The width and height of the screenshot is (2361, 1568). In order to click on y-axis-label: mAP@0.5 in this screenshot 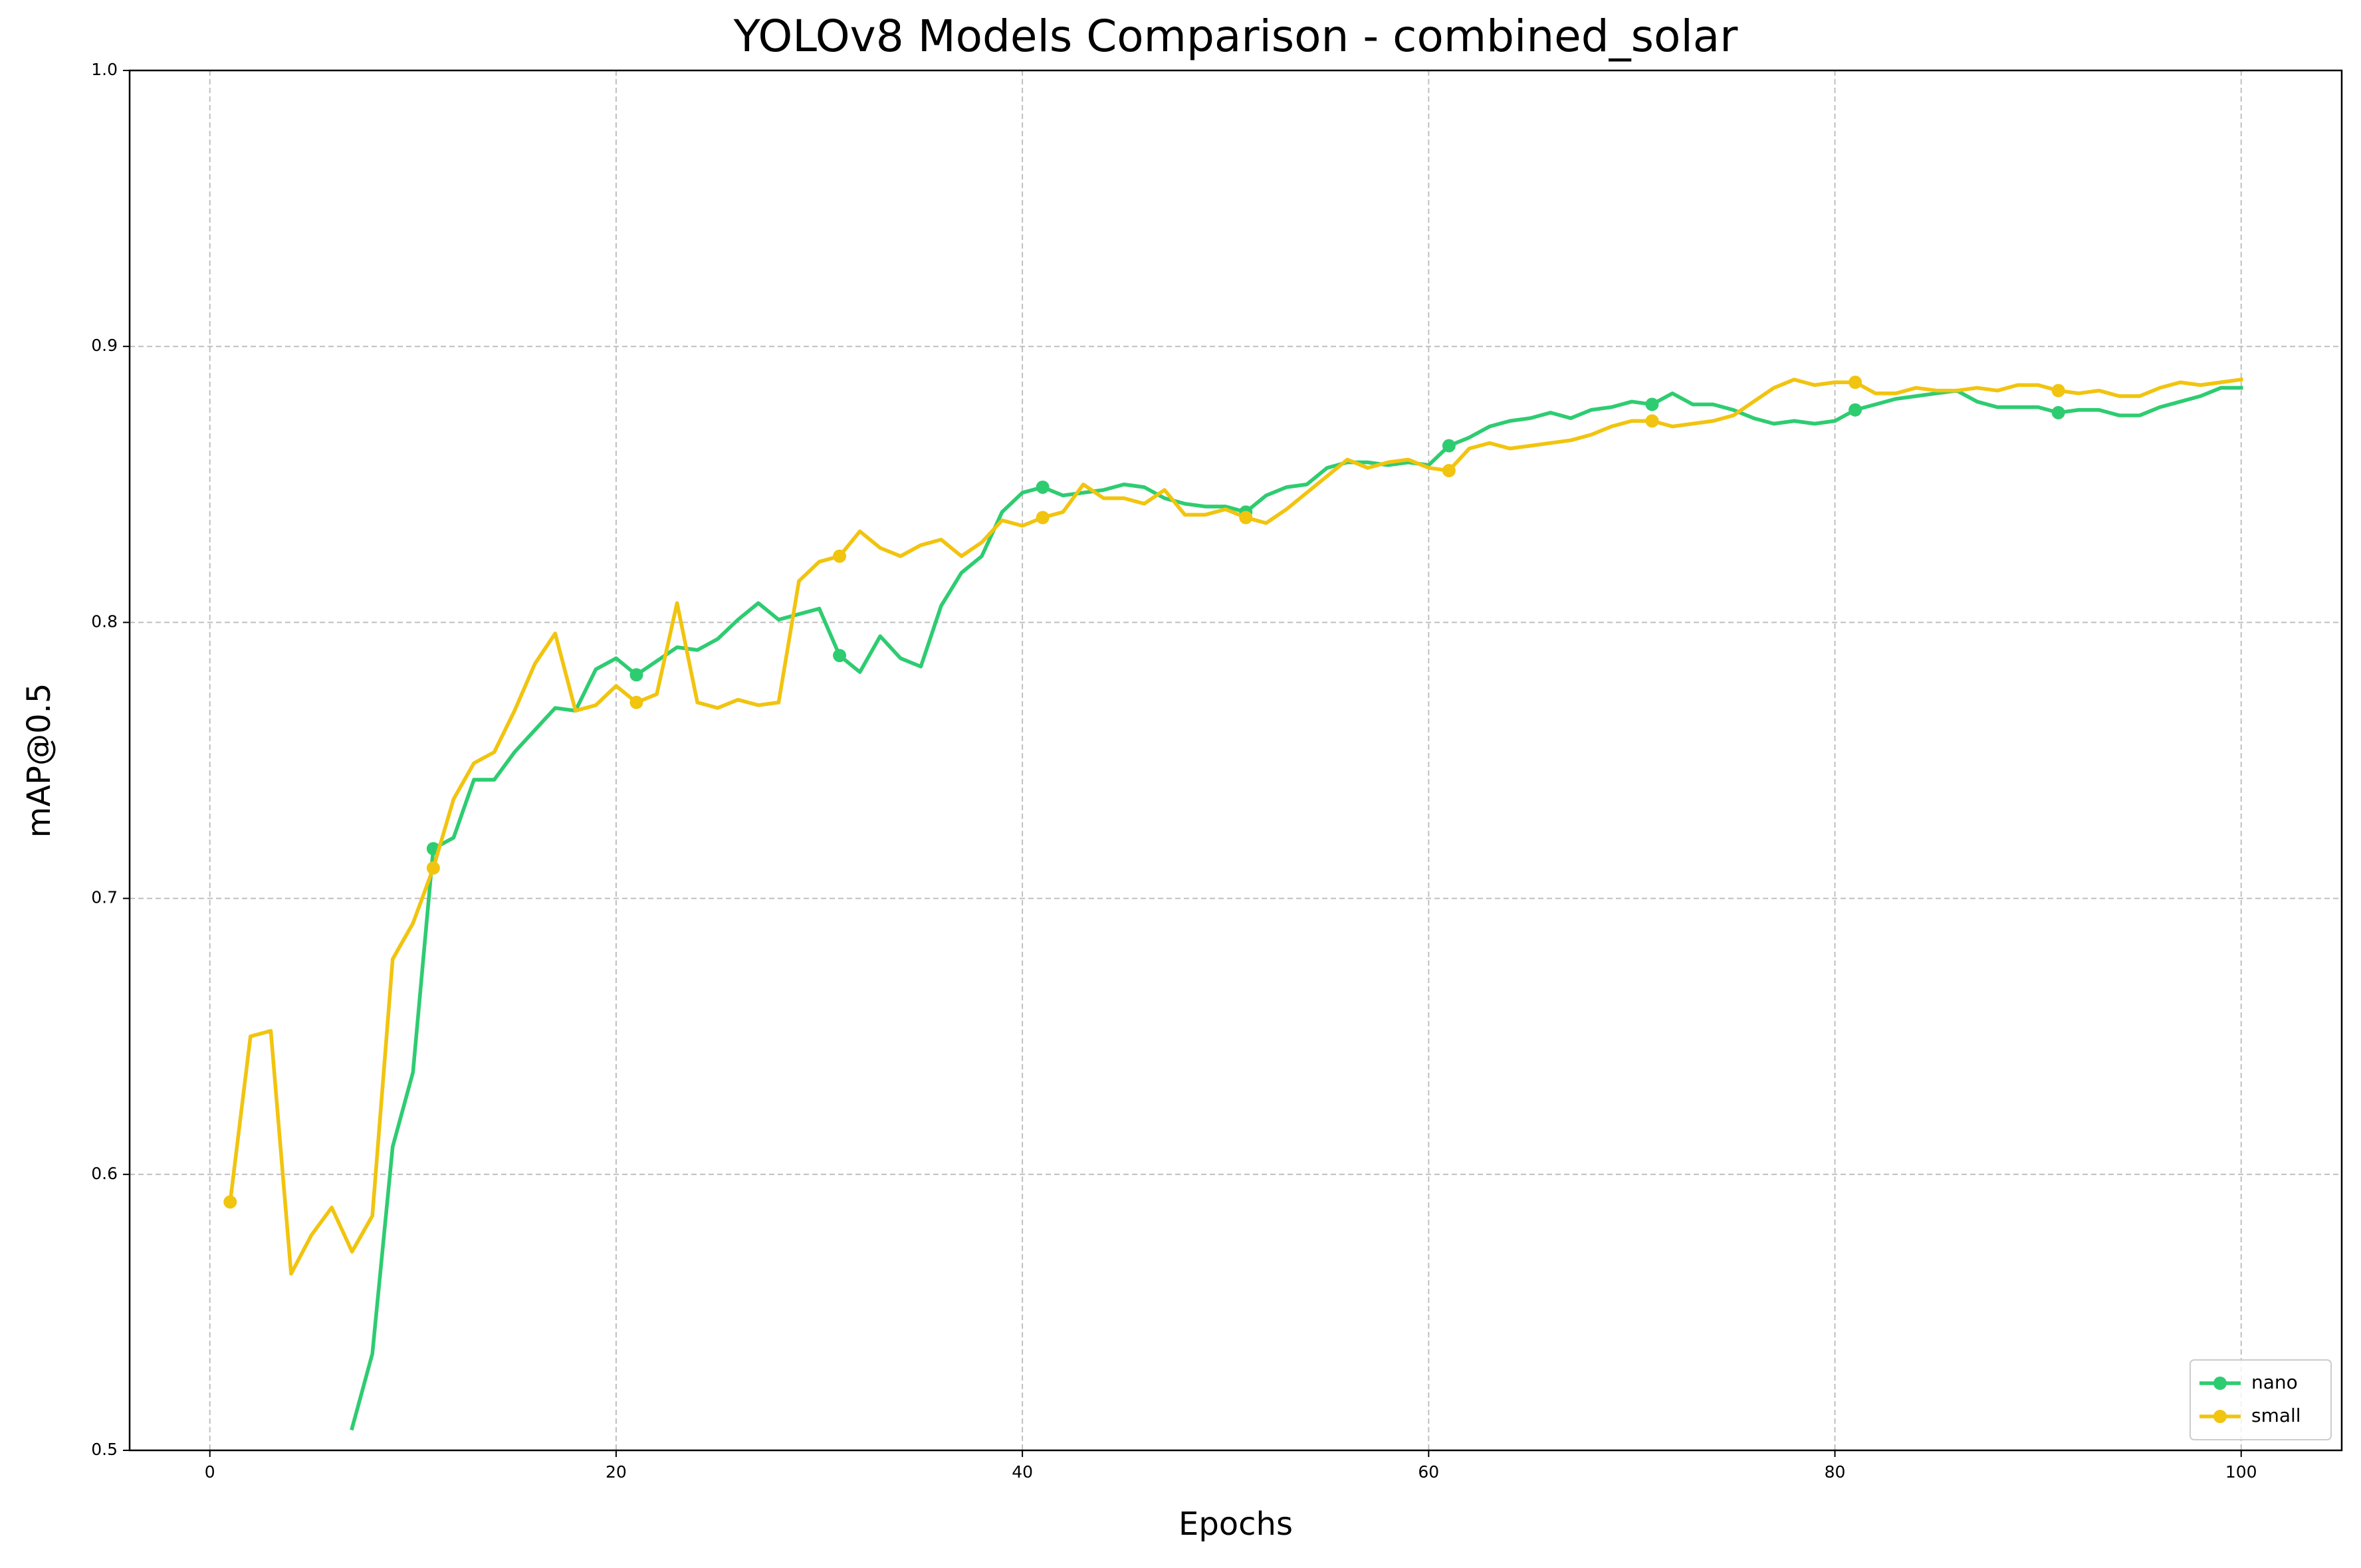, I will do `click(39, 761)`.